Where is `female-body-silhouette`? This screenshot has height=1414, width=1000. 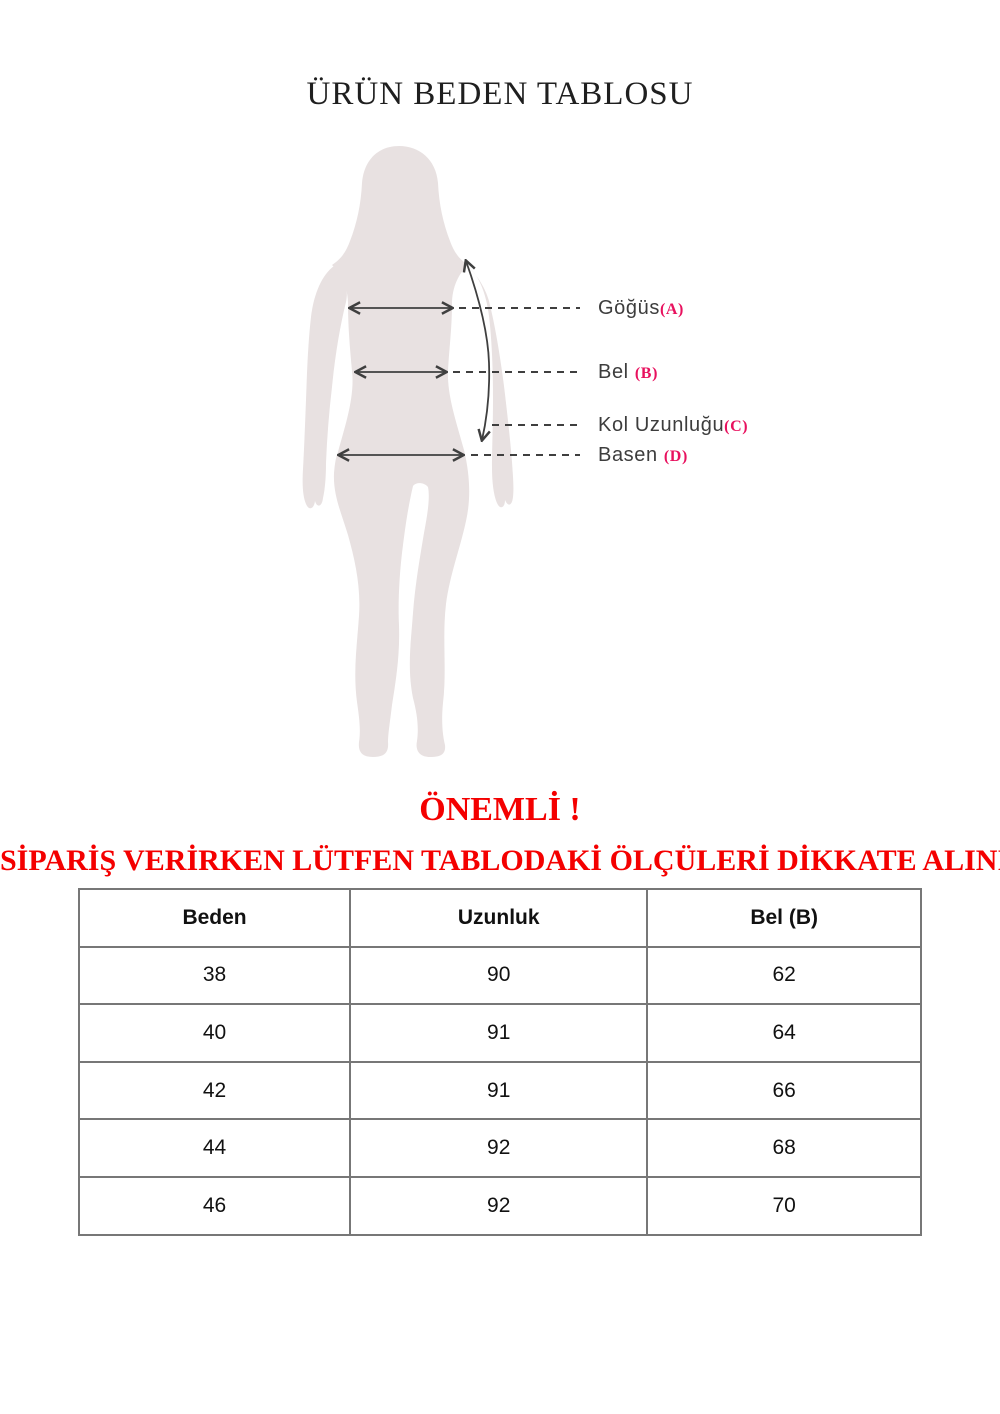 female-body-silhouette is located at coordinates (408, 451).